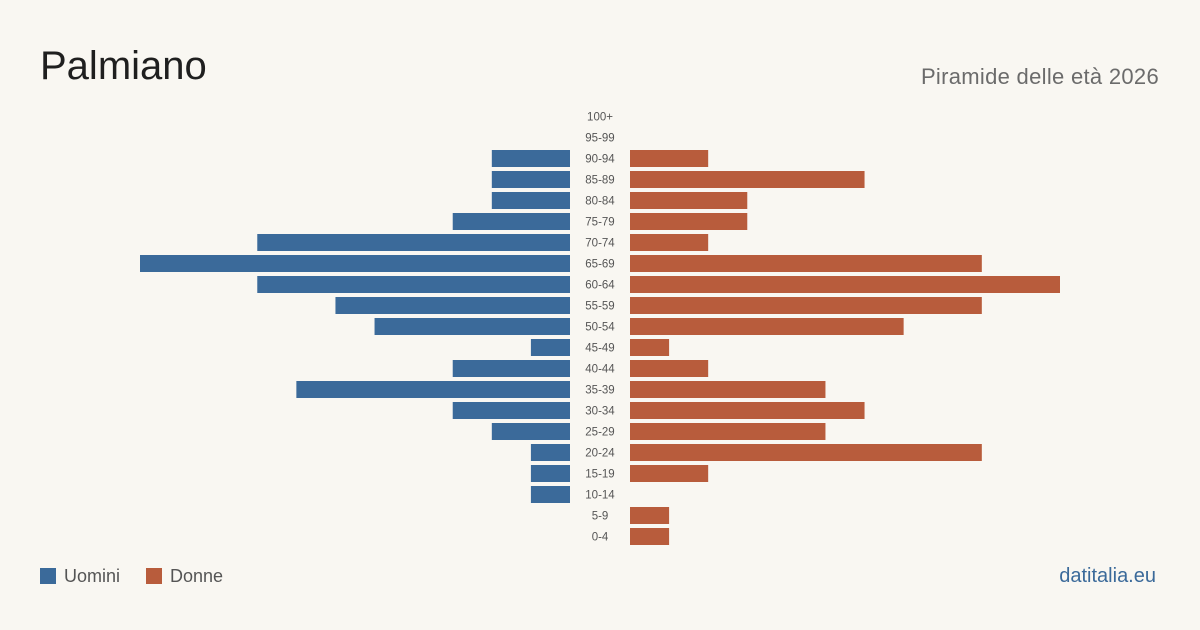 The width and height of the screenshot is (1200, 630). Describe the element at coordinates (600, 370) in the screenshot. I see `age-label-40-44: 40-44` at that location.